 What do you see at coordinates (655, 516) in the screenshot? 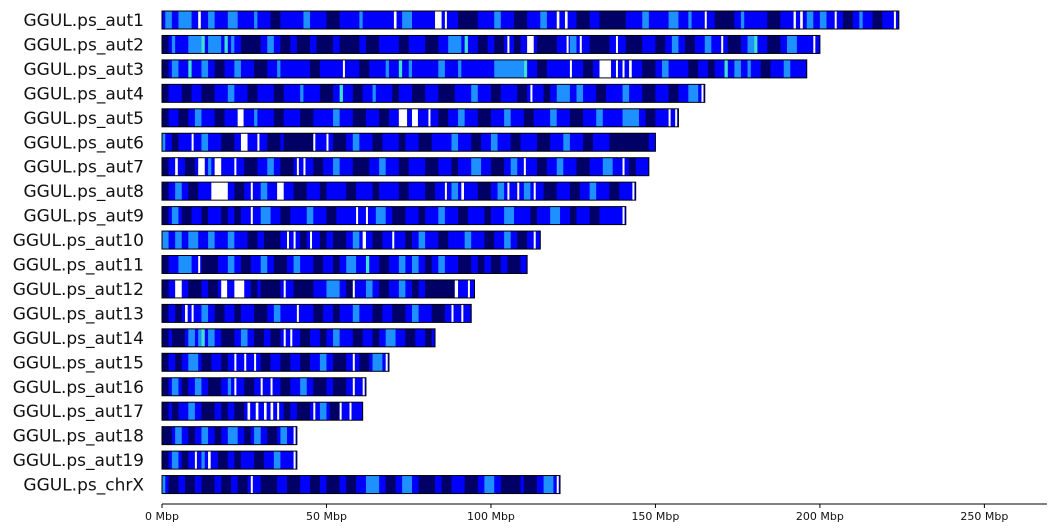
I see `x-tick-label: 150 Mbp` at bounding box center [655, 516].